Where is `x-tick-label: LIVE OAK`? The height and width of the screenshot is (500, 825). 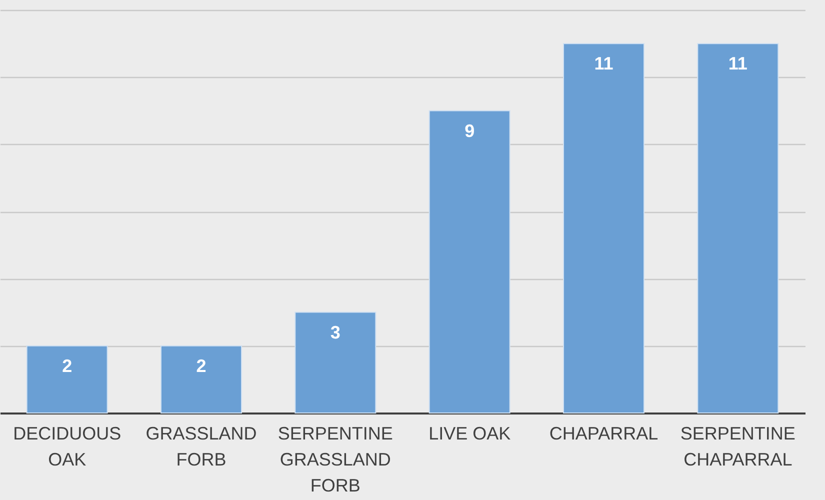
x-tick-label: LIVE OAK is located at coordinates (469, 434).